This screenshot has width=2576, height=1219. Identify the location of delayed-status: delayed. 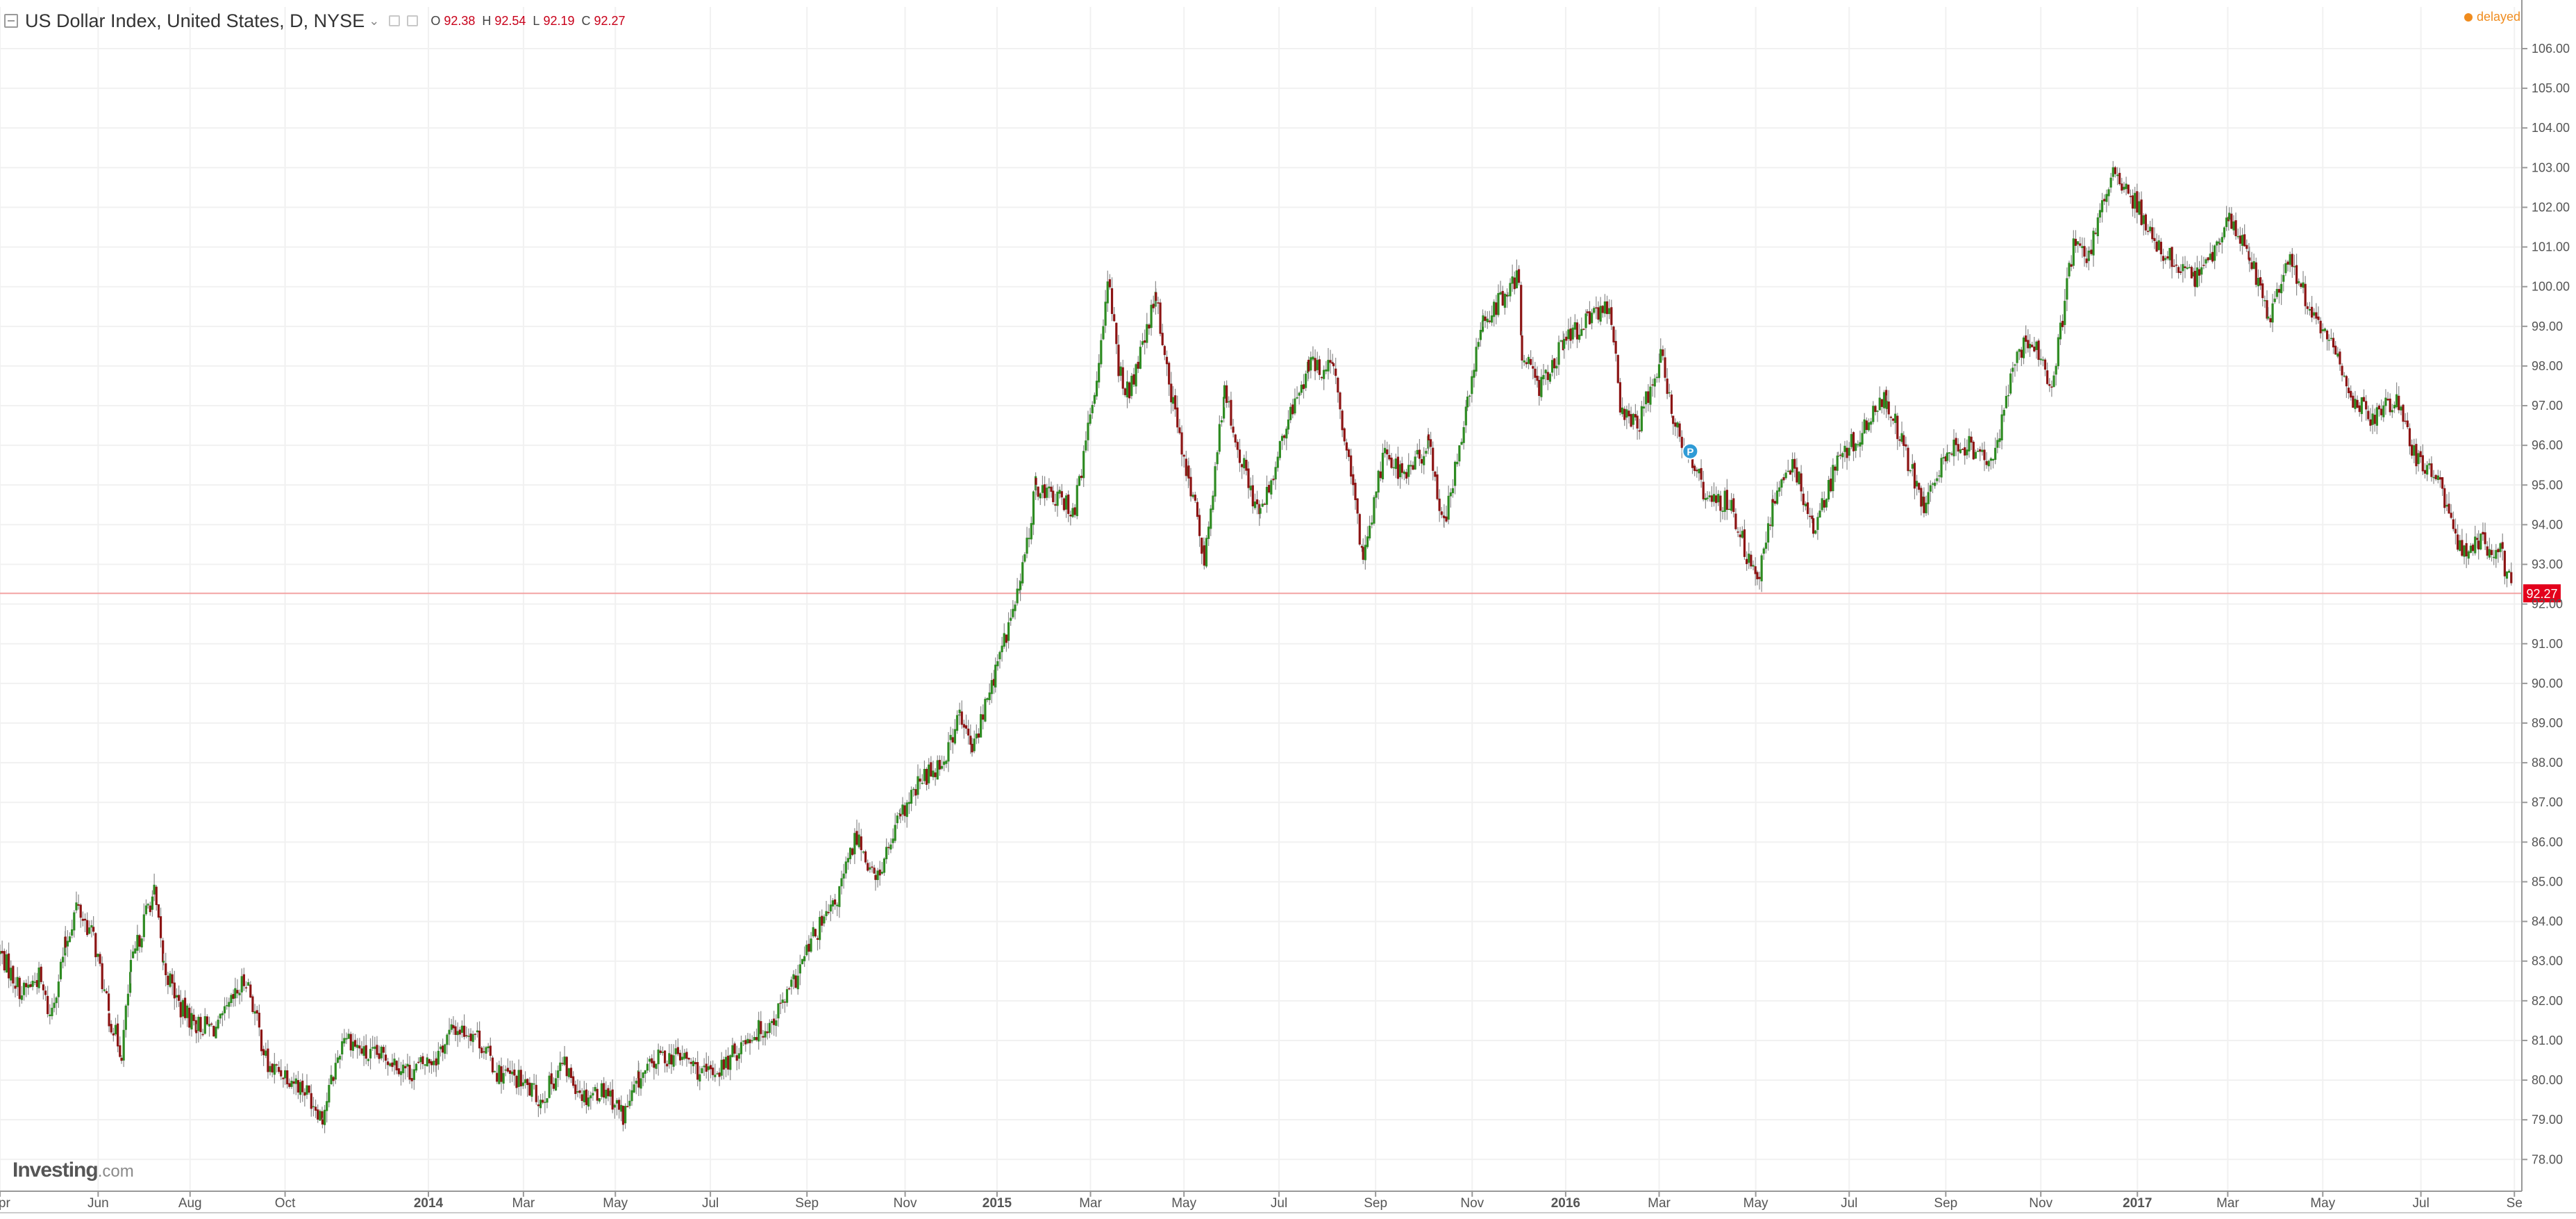
(2492, 17).